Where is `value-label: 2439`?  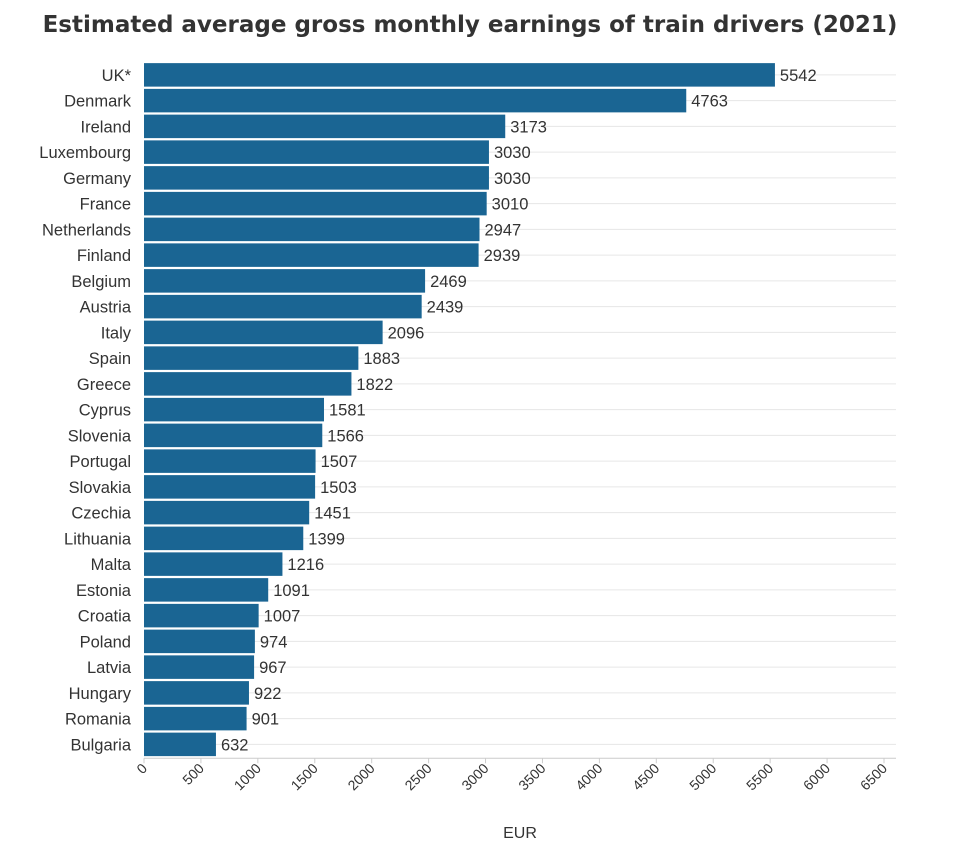
value-label: 2439 is located at coordinates (445, 308).